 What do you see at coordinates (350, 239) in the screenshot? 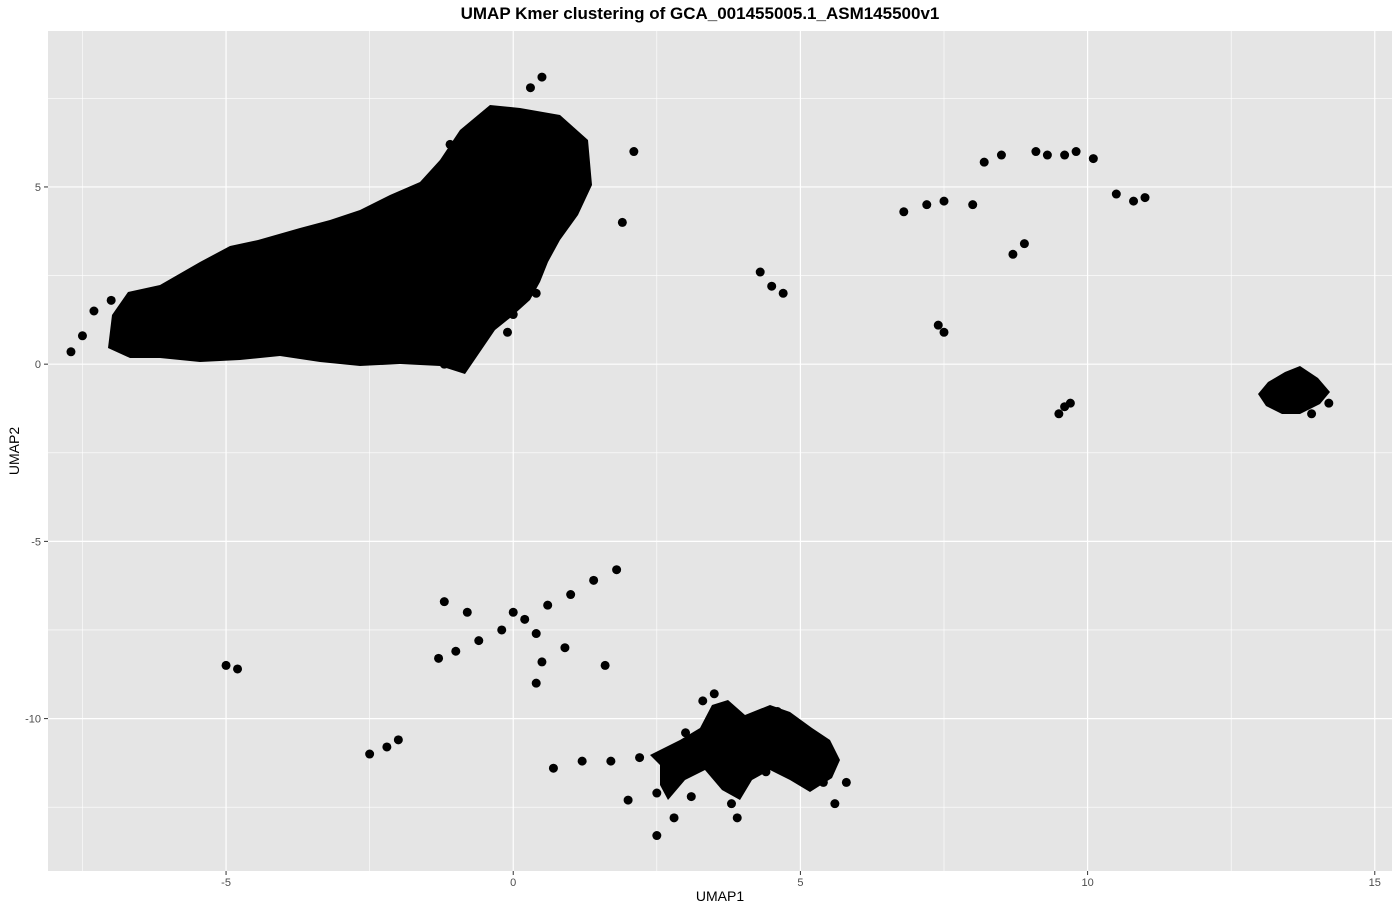
I see `main-cluster-blob` at bounding box center [350, 239].